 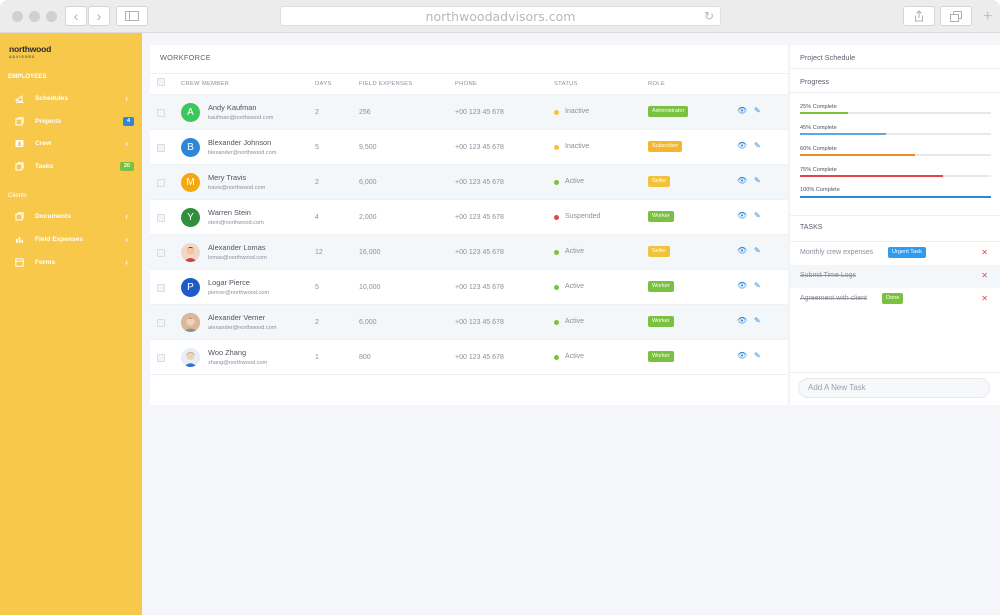 I want to click on sidebar-item-label: Tasks, so click(x=44, y=166).